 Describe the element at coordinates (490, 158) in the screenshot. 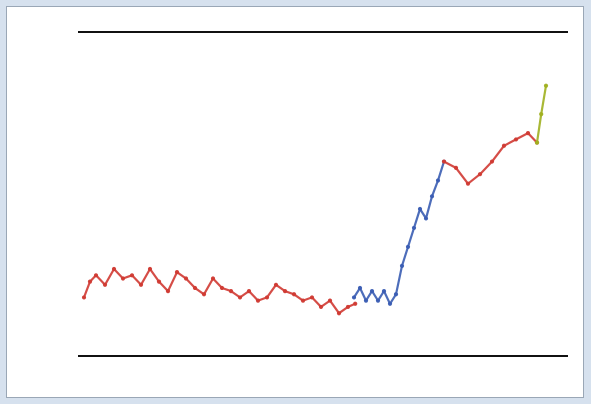

I see `series-2-line` at that location.